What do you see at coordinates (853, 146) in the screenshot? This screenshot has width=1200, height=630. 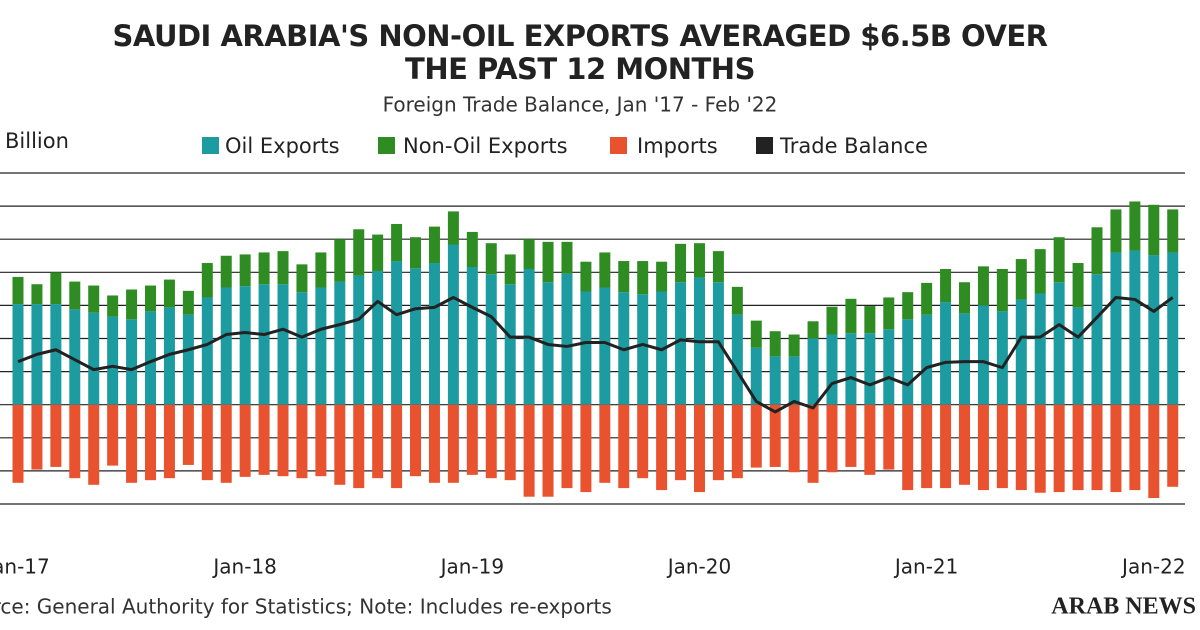 I see `legend-label: Trade Balance` at bounding box center [853, 146].